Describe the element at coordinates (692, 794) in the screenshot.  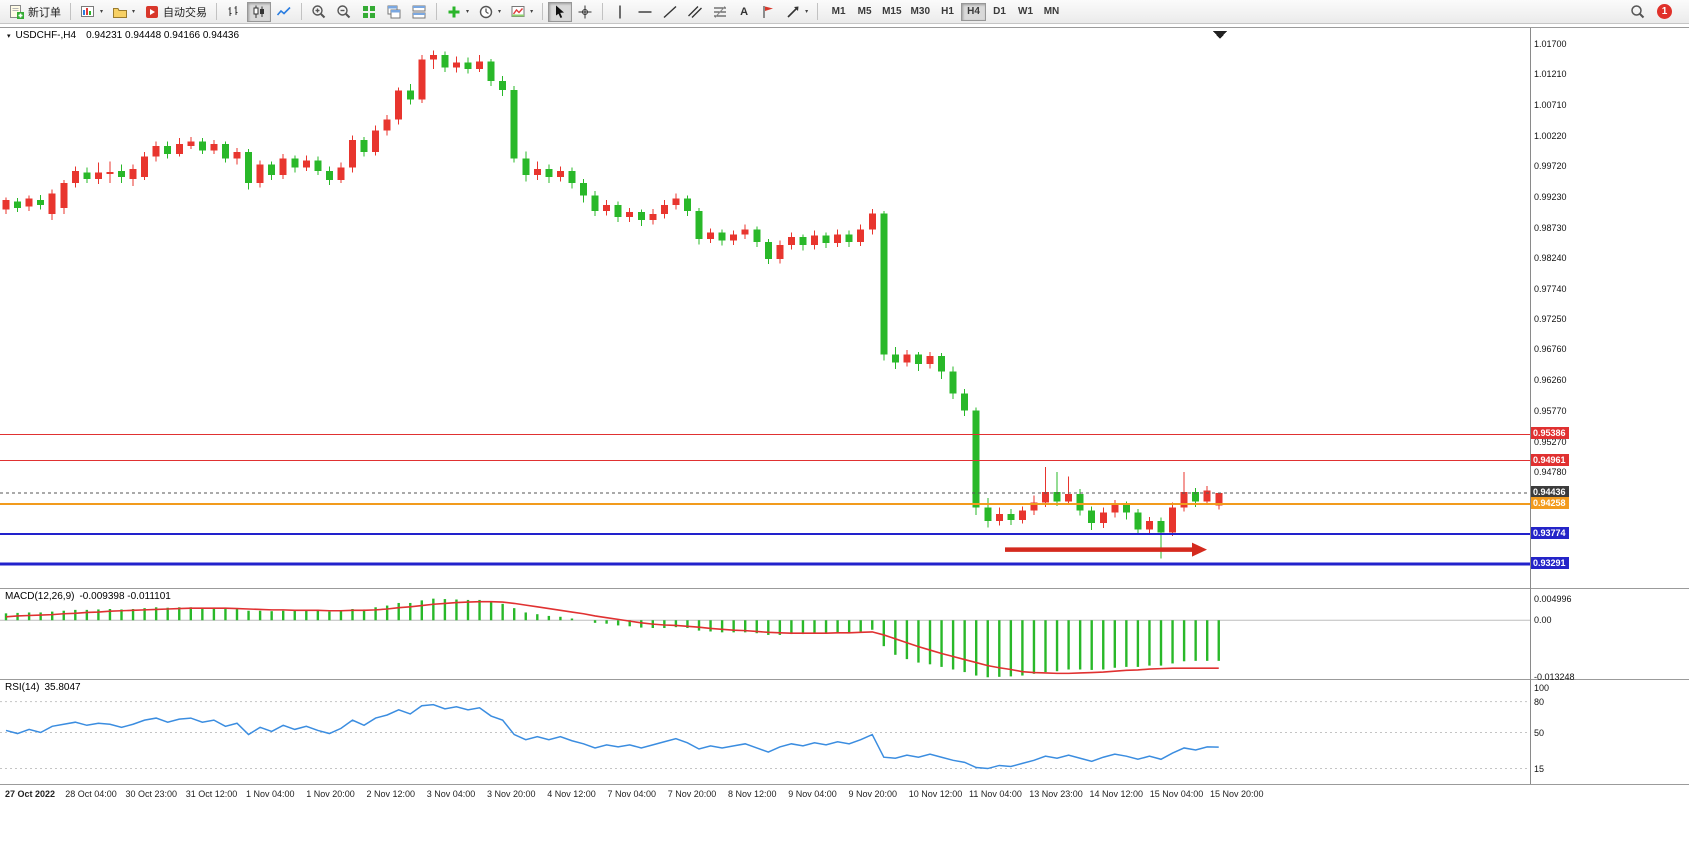
I see `time-axis-label: 7 Nov 20:00` at that location.